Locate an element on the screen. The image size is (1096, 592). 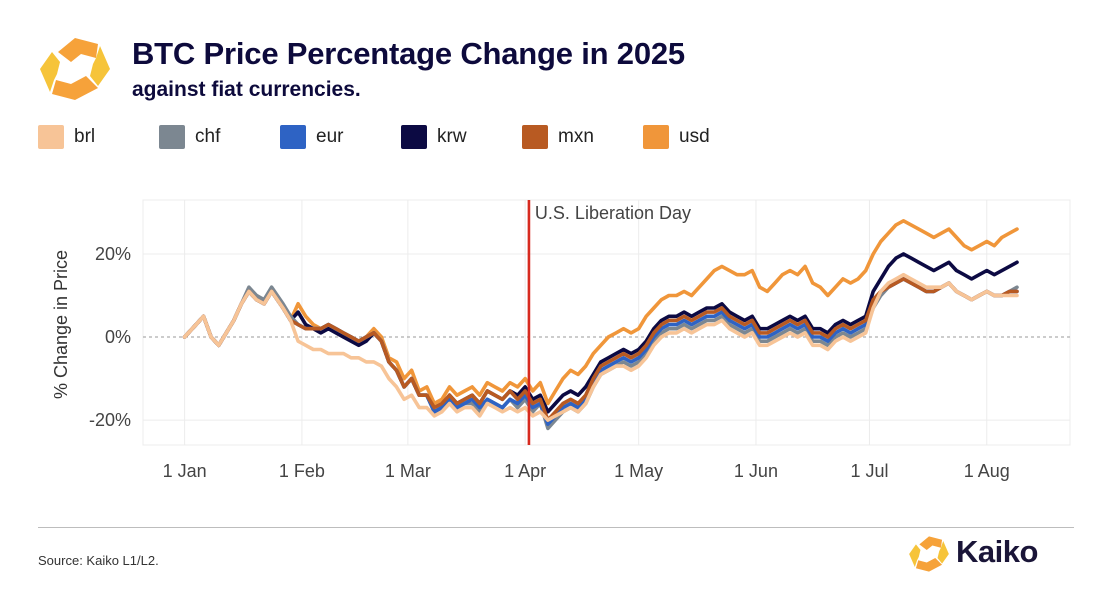
legend-label: brl is located at coordinates (85, 136).